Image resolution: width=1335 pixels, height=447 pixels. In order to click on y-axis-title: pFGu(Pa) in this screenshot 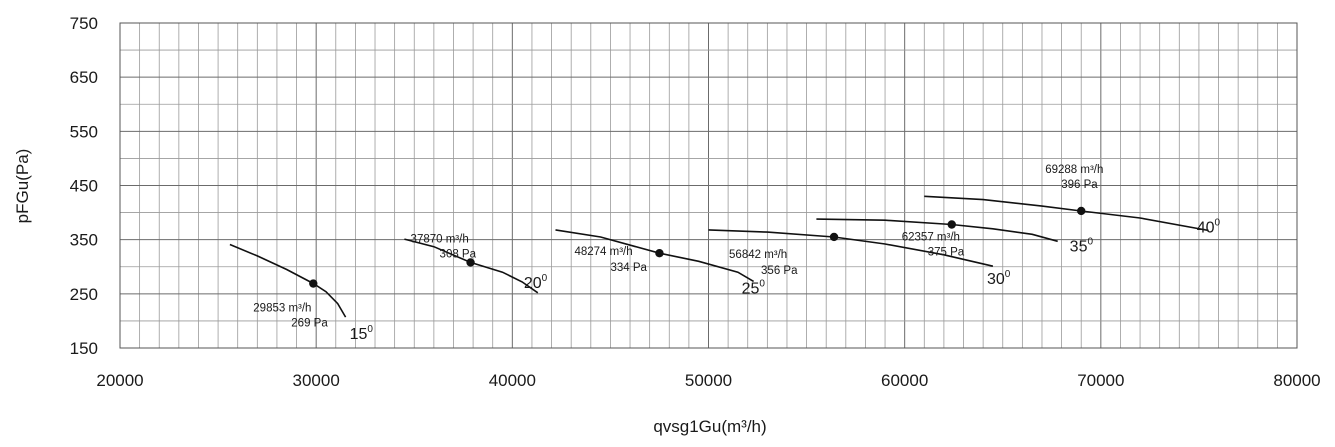, I will do `click(22, 186)`.